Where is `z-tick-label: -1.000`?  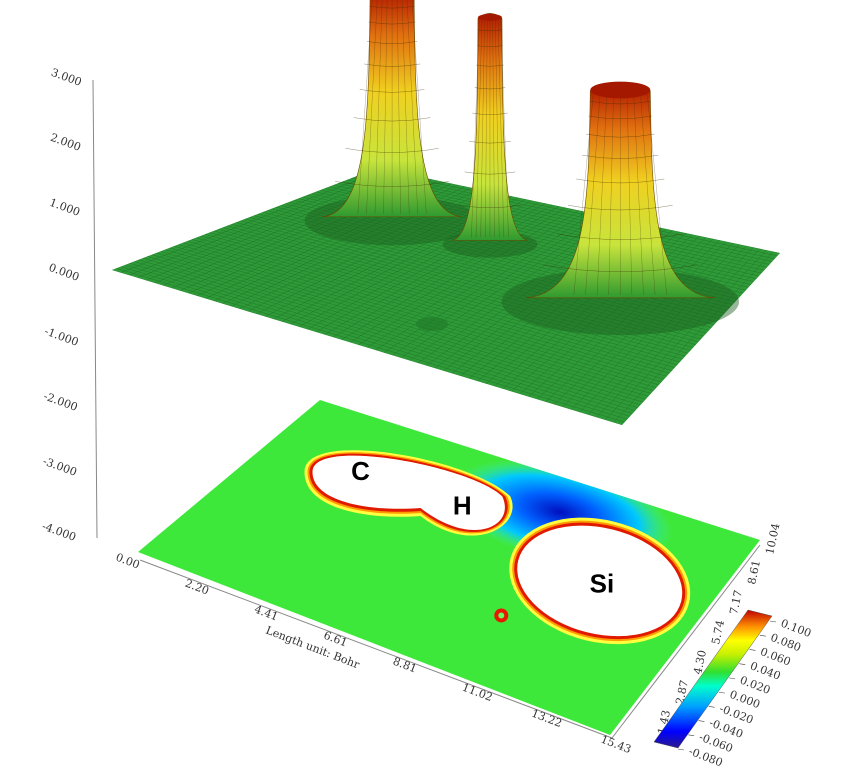
z-tick-label: -1.000 is located at coordinates (62, 337).